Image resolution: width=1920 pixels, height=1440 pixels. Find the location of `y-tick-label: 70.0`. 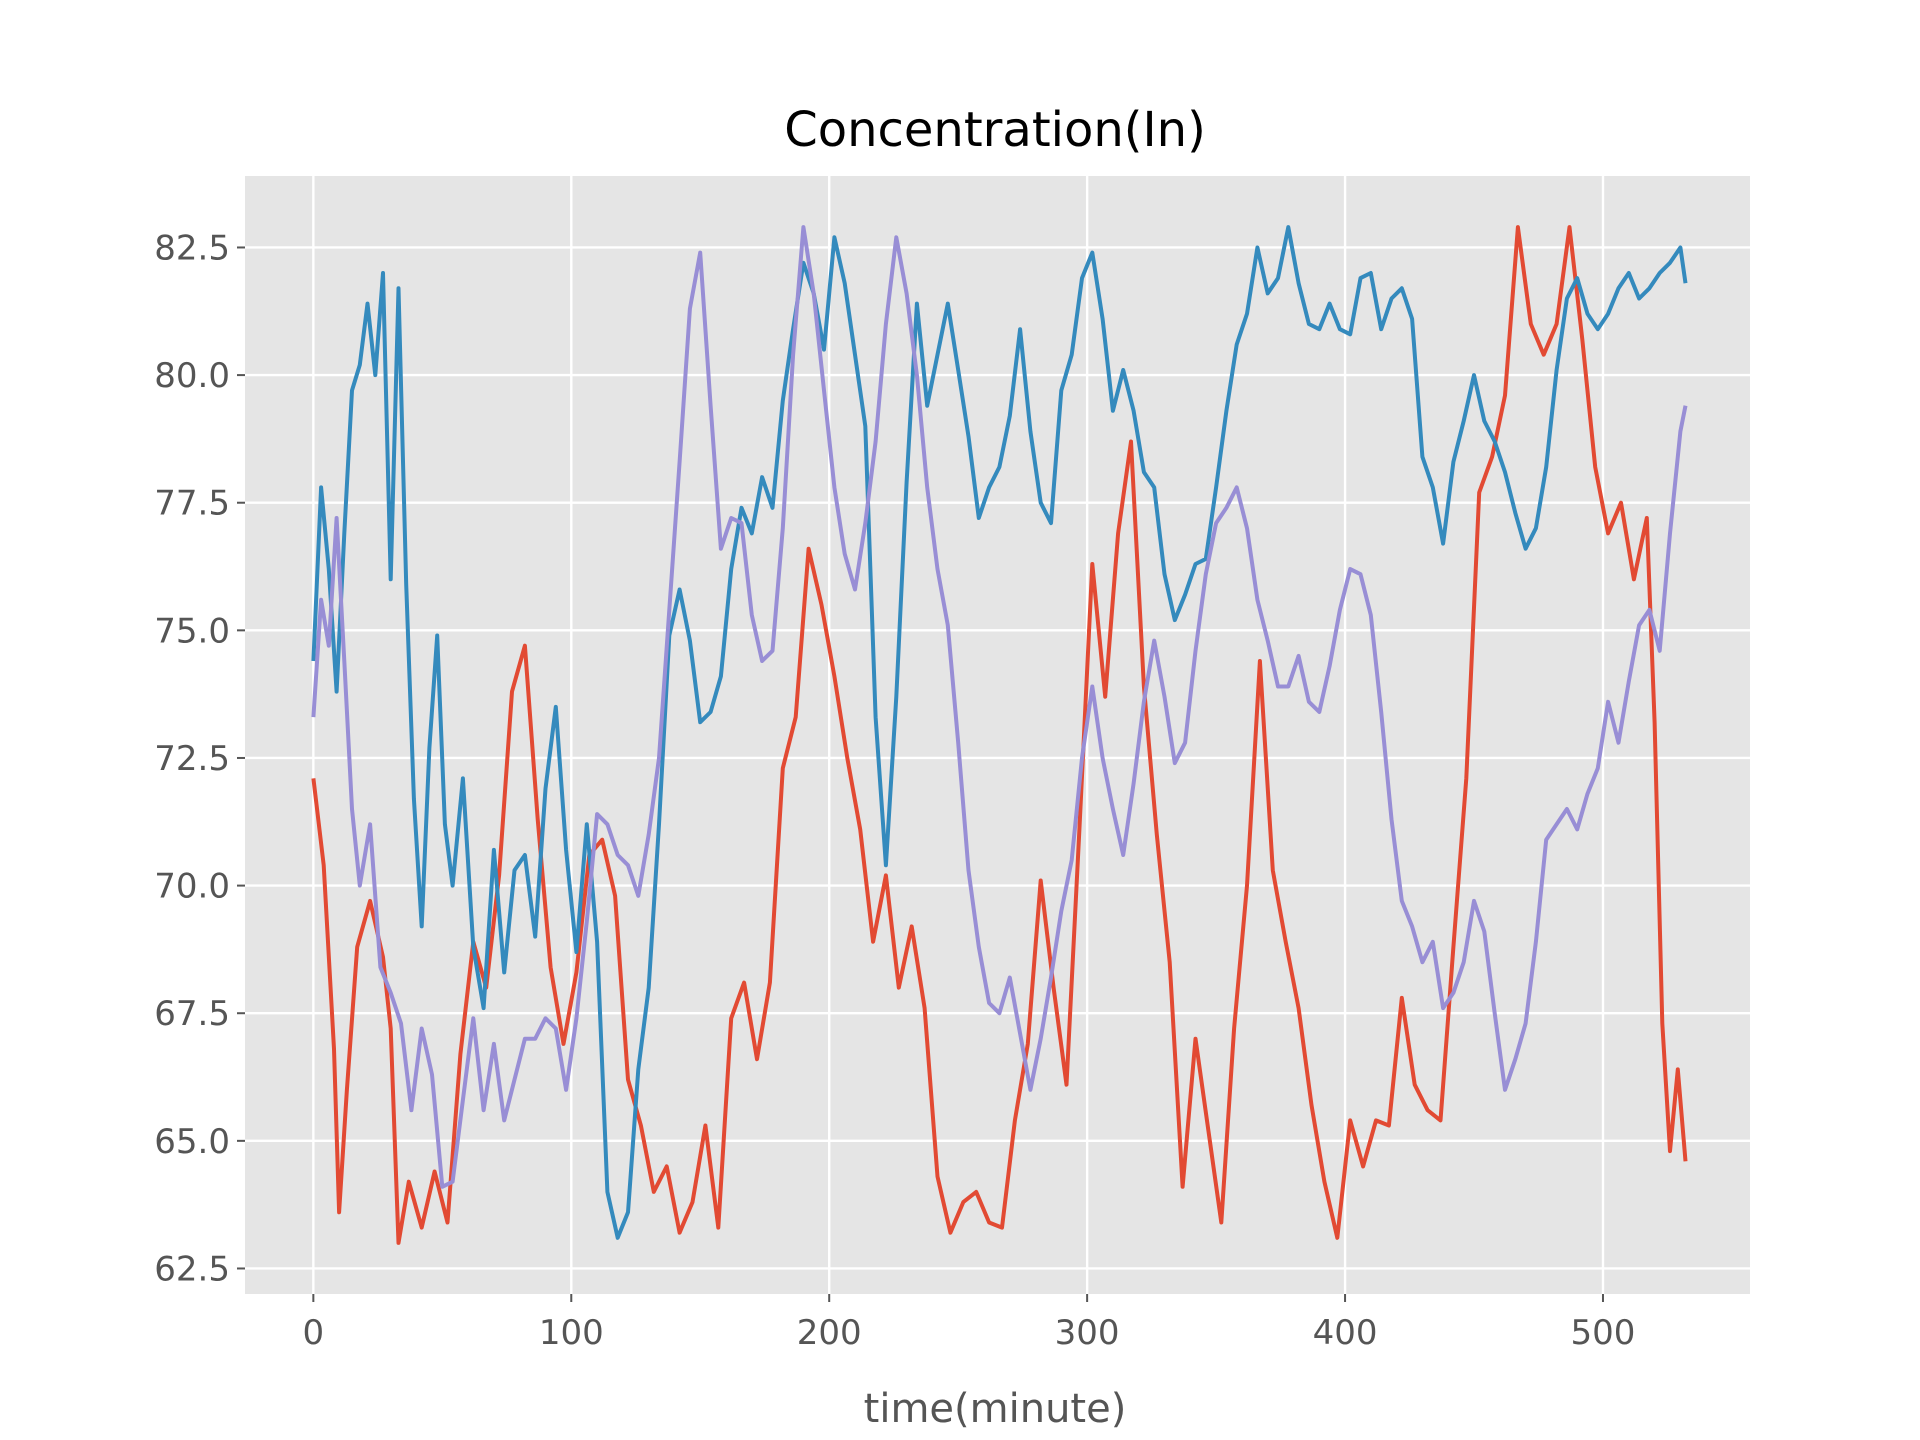

y-tick-label: 70.0 is located at coordinates (192, 887).